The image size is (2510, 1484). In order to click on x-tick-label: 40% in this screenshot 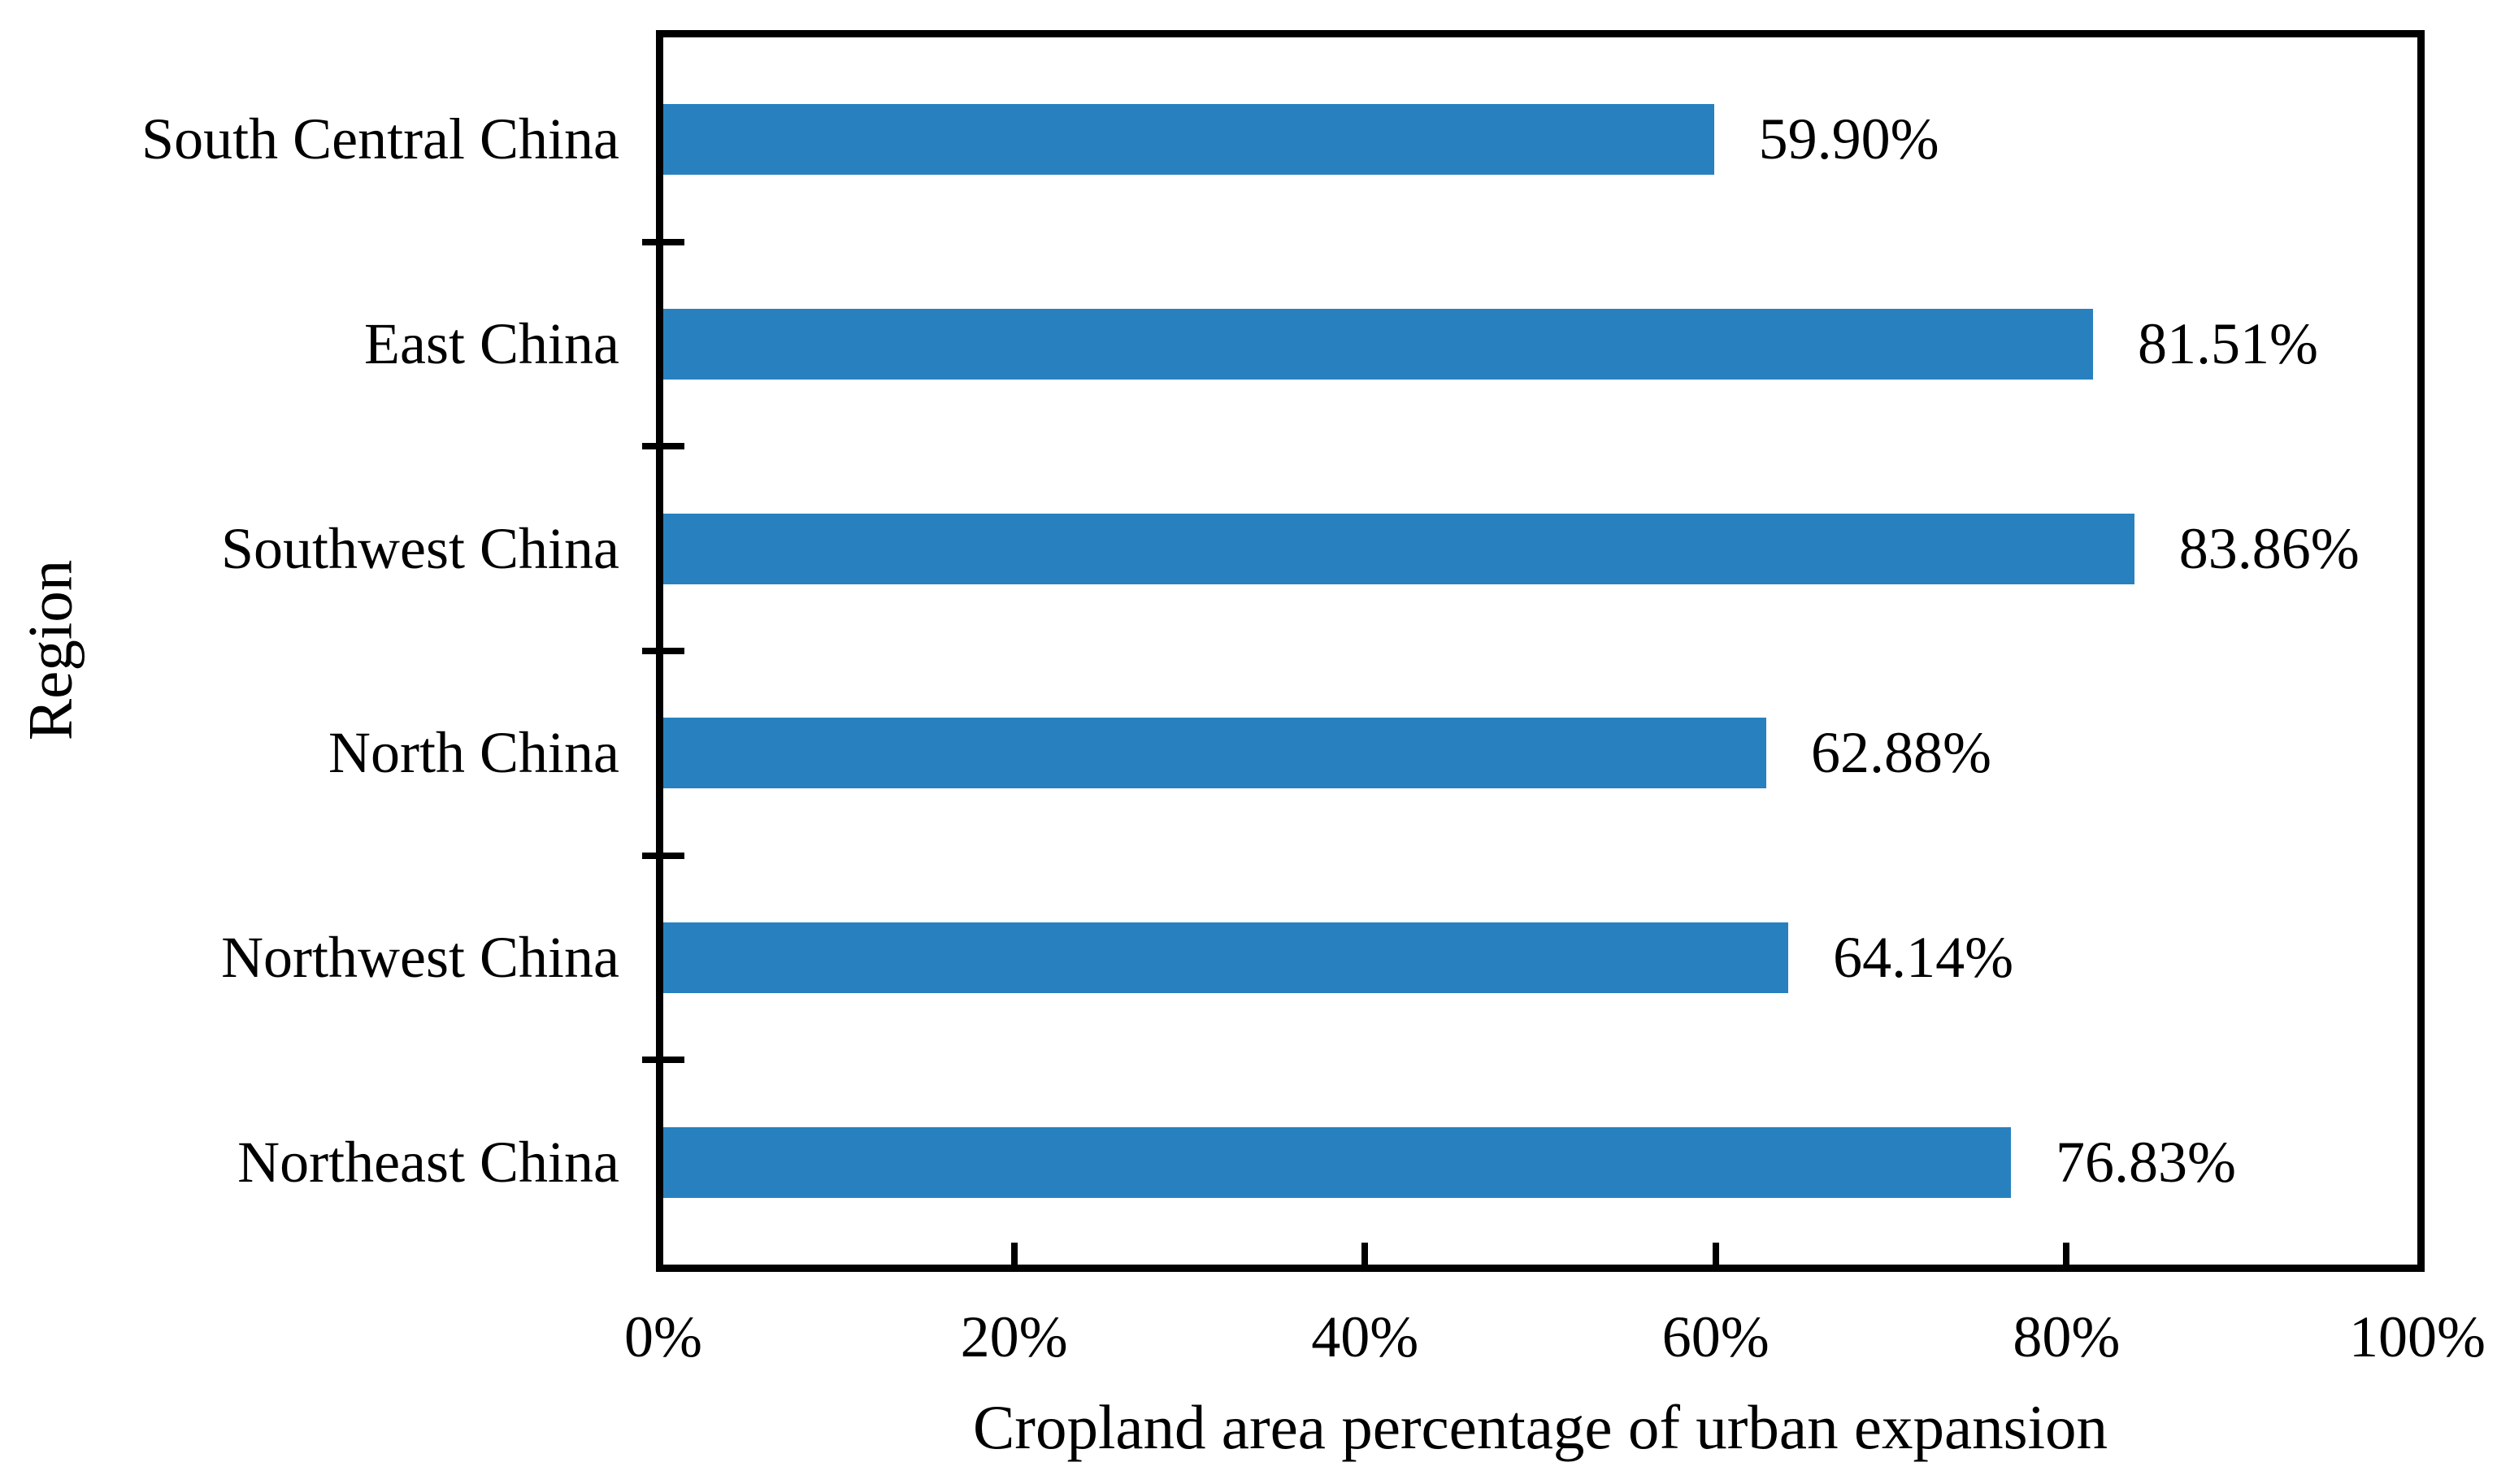, I will do `click(1365, 1336)`.